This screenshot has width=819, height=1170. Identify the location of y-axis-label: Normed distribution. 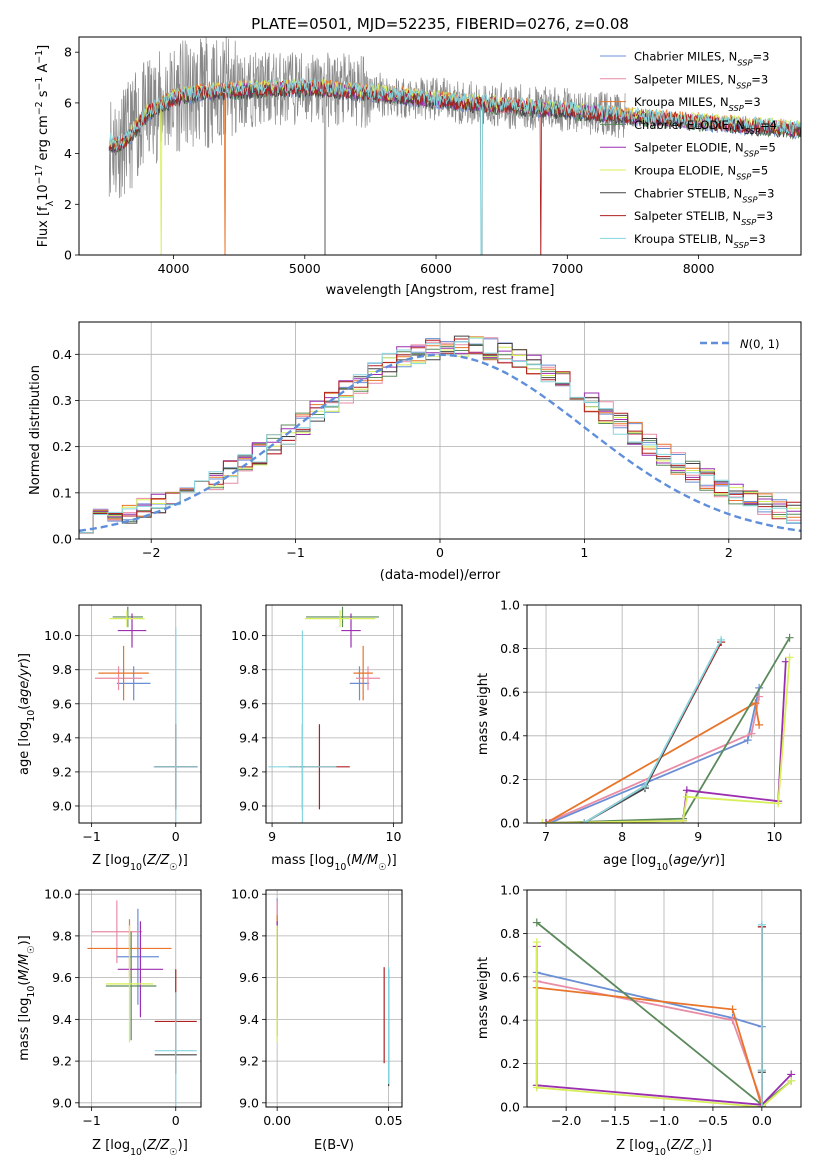
(35, 430).